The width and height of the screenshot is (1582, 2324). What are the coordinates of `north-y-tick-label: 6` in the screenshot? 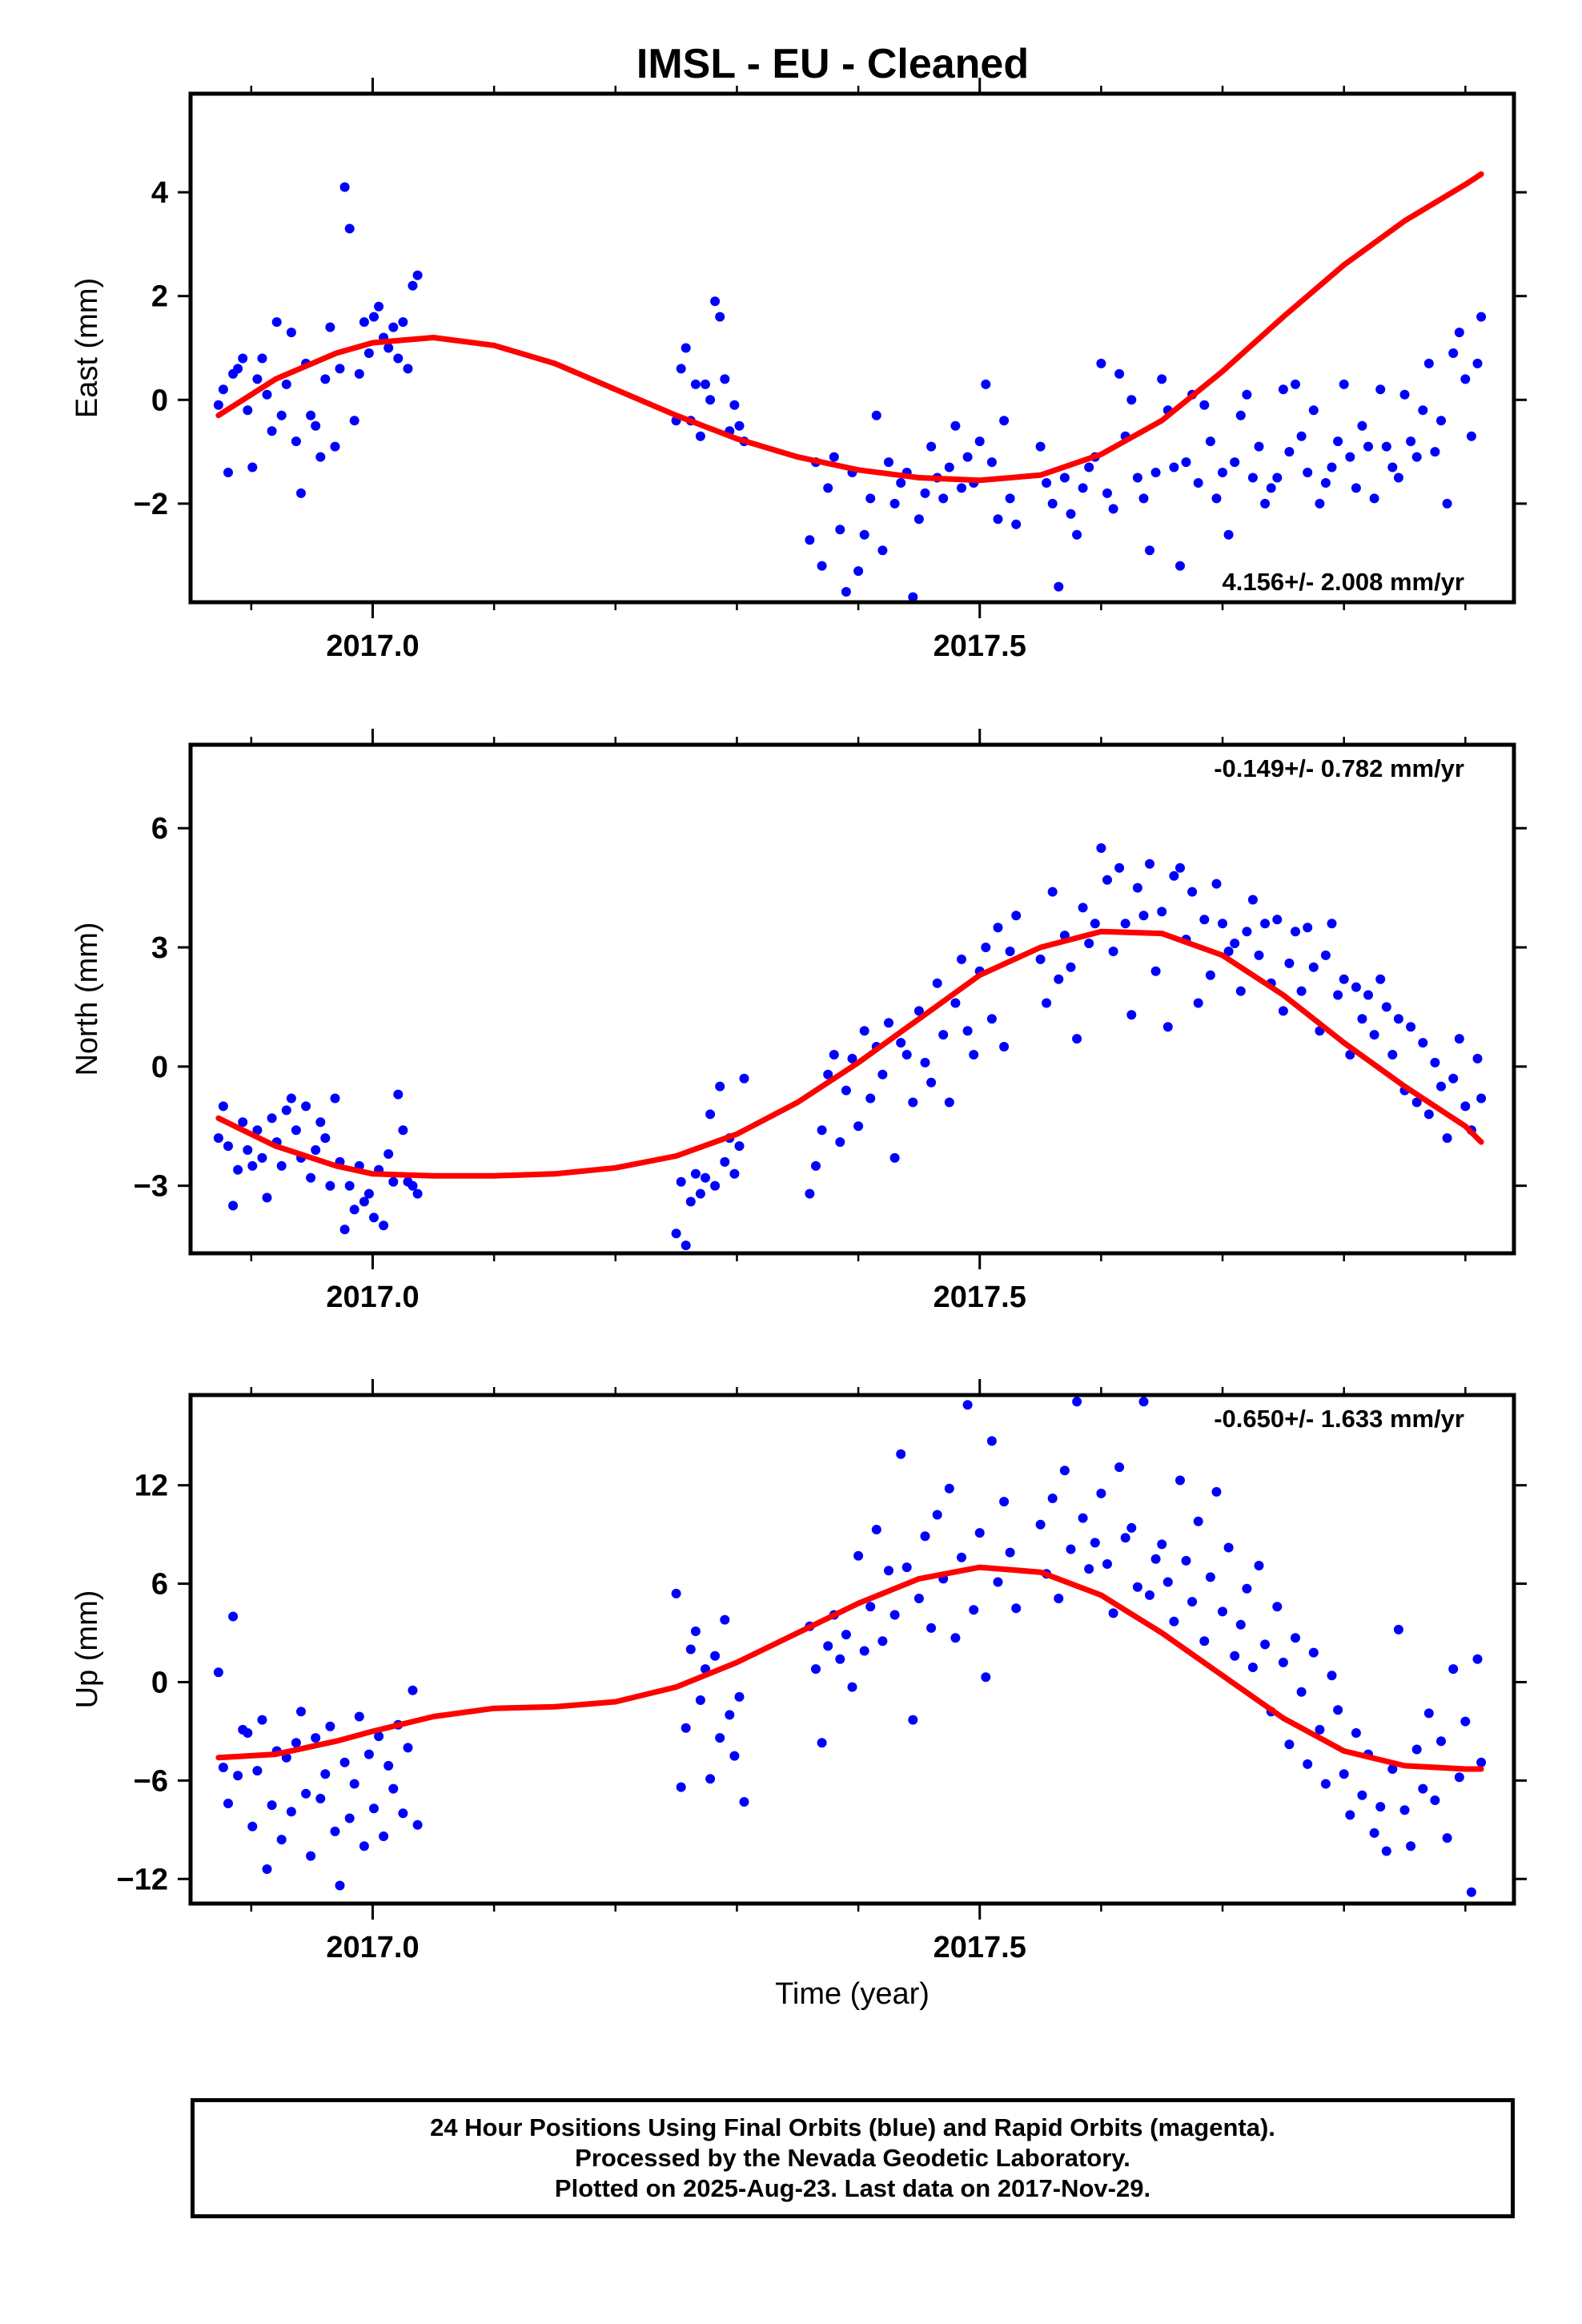 It's located at (159, 829).